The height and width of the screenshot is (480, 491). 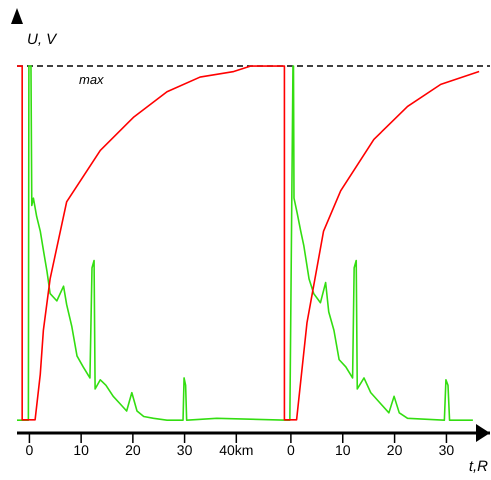 What do you see at coordinates (478, 466) in the screenshot?
I see `x-axis-title: t,R` at bounding box center [478, 466].